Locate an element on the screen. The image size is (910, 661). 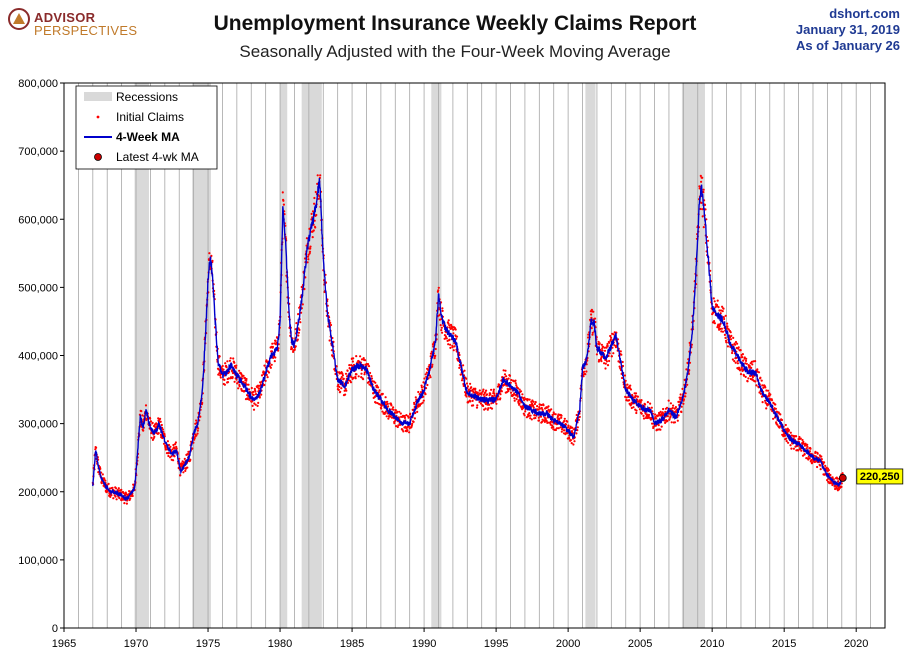
advisor-perspectives-logo: ADVISOR PERSPECTIVES is located at coordinates (88, 26).